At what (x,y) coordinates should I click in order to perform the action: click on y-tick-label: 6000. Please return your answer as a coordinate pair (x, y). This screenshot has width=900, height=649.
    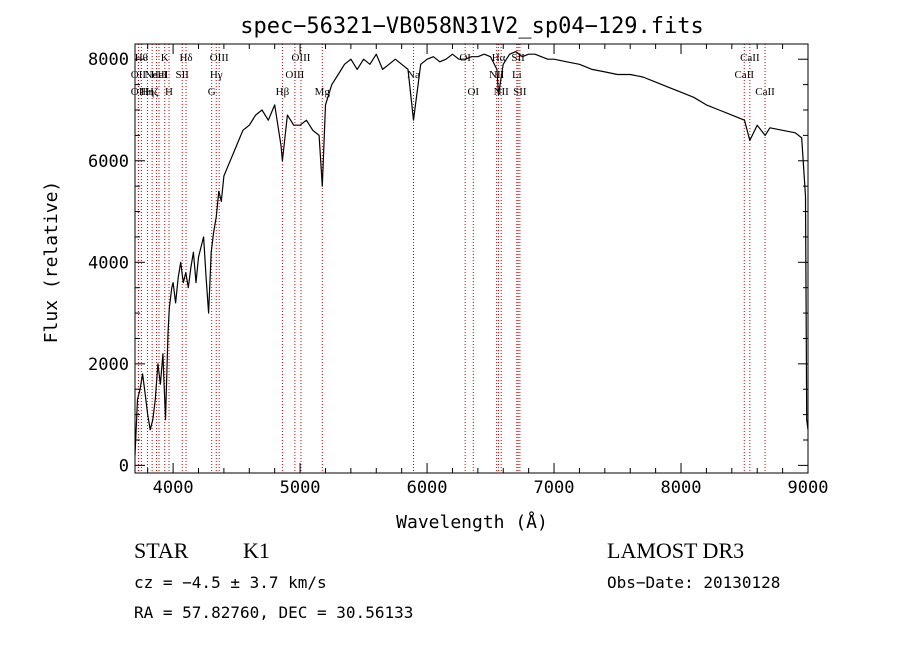
    Looking at the image, I should click on (108, 162).